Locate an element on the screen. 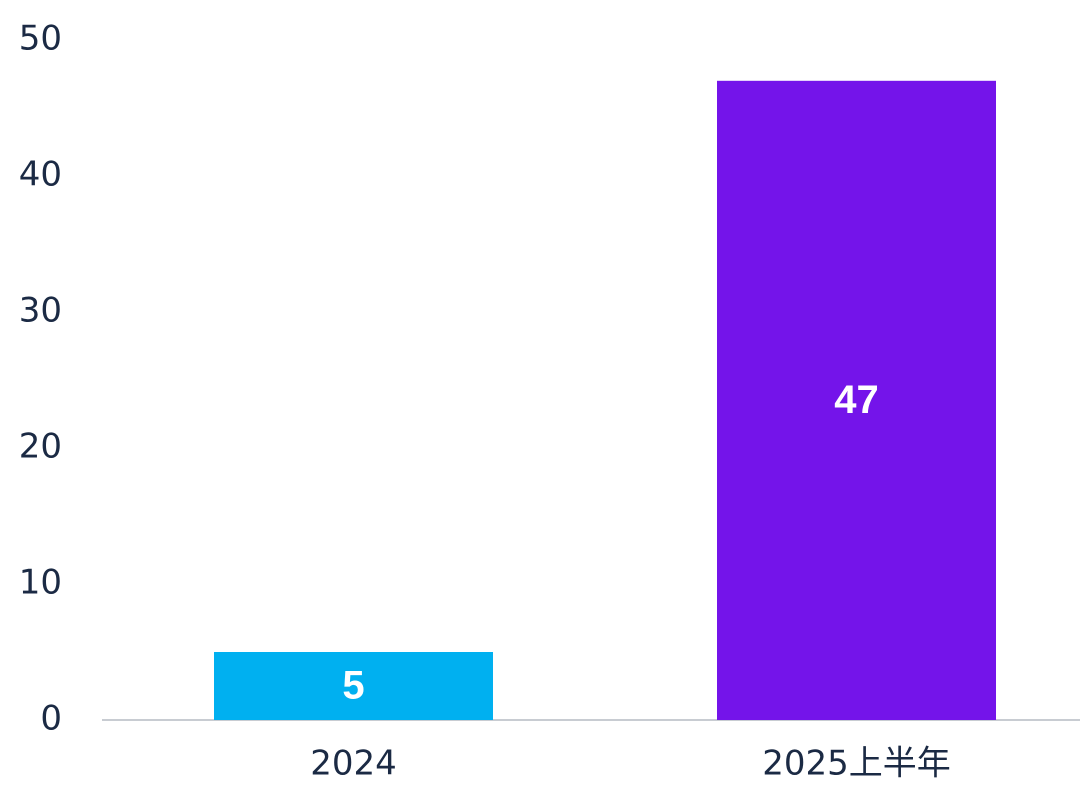 This screenshot has height=810, width=1080. x-tick-label: 2024 is located at coordinates (353, 764).